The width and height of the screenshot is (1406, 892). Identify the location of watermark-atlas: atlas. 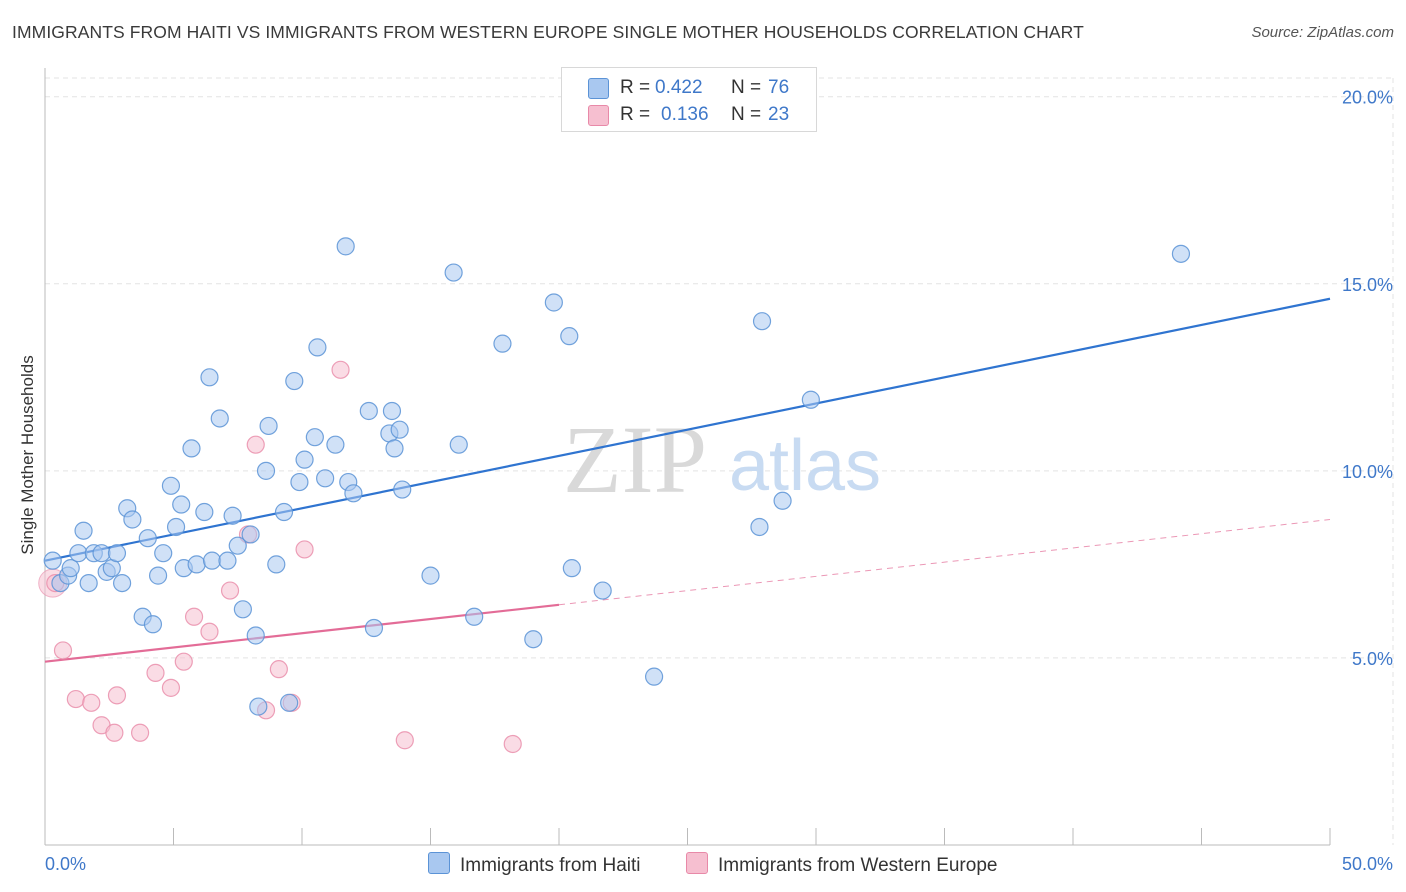
(805, 466).